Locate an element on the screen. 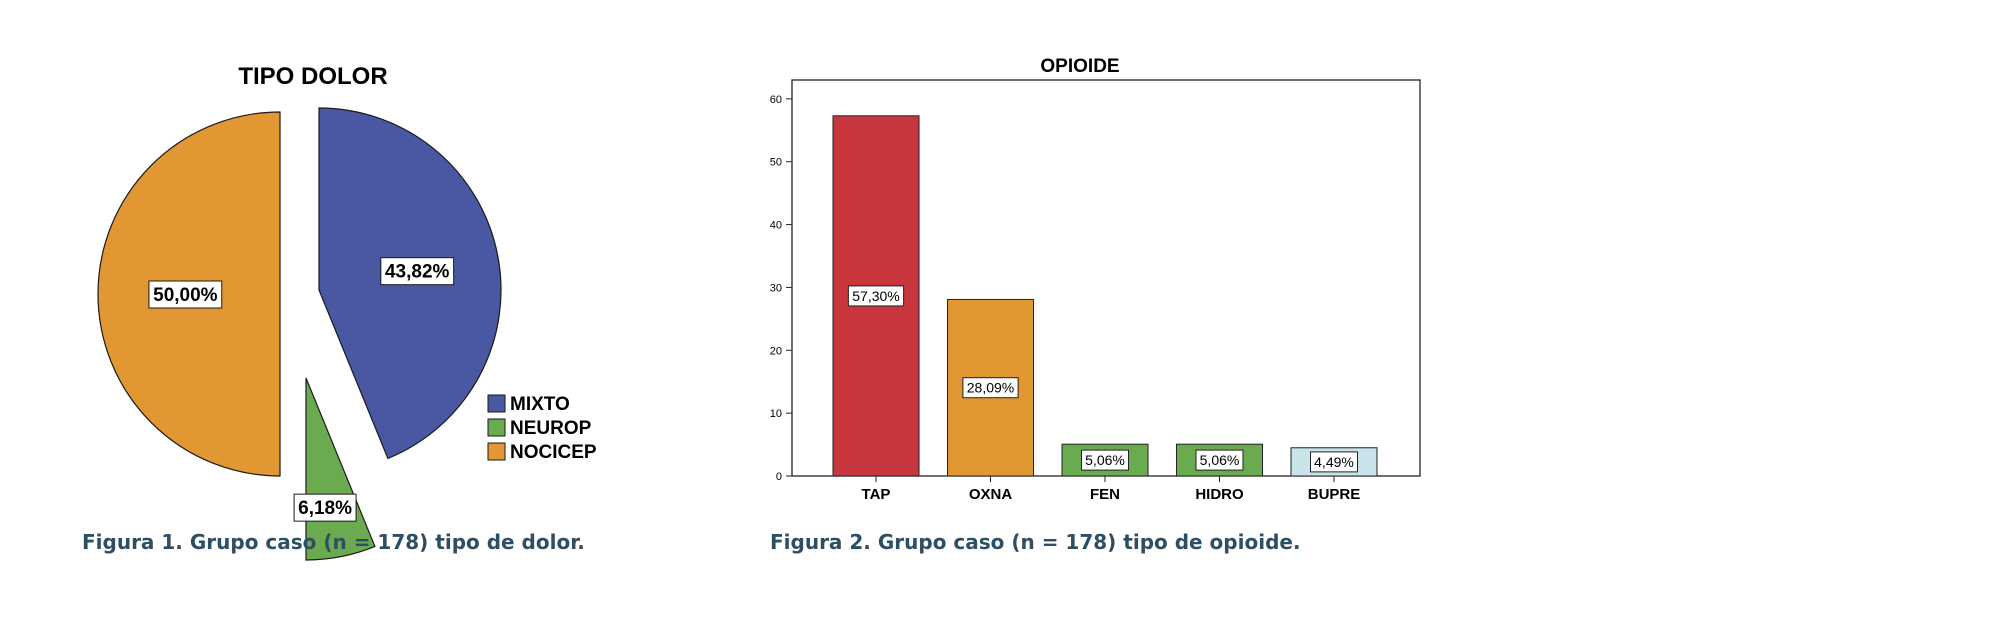 This screenshot has width=2003, height=630. x-tick-label-fen: FEN is located at coordinates (1105, 494).